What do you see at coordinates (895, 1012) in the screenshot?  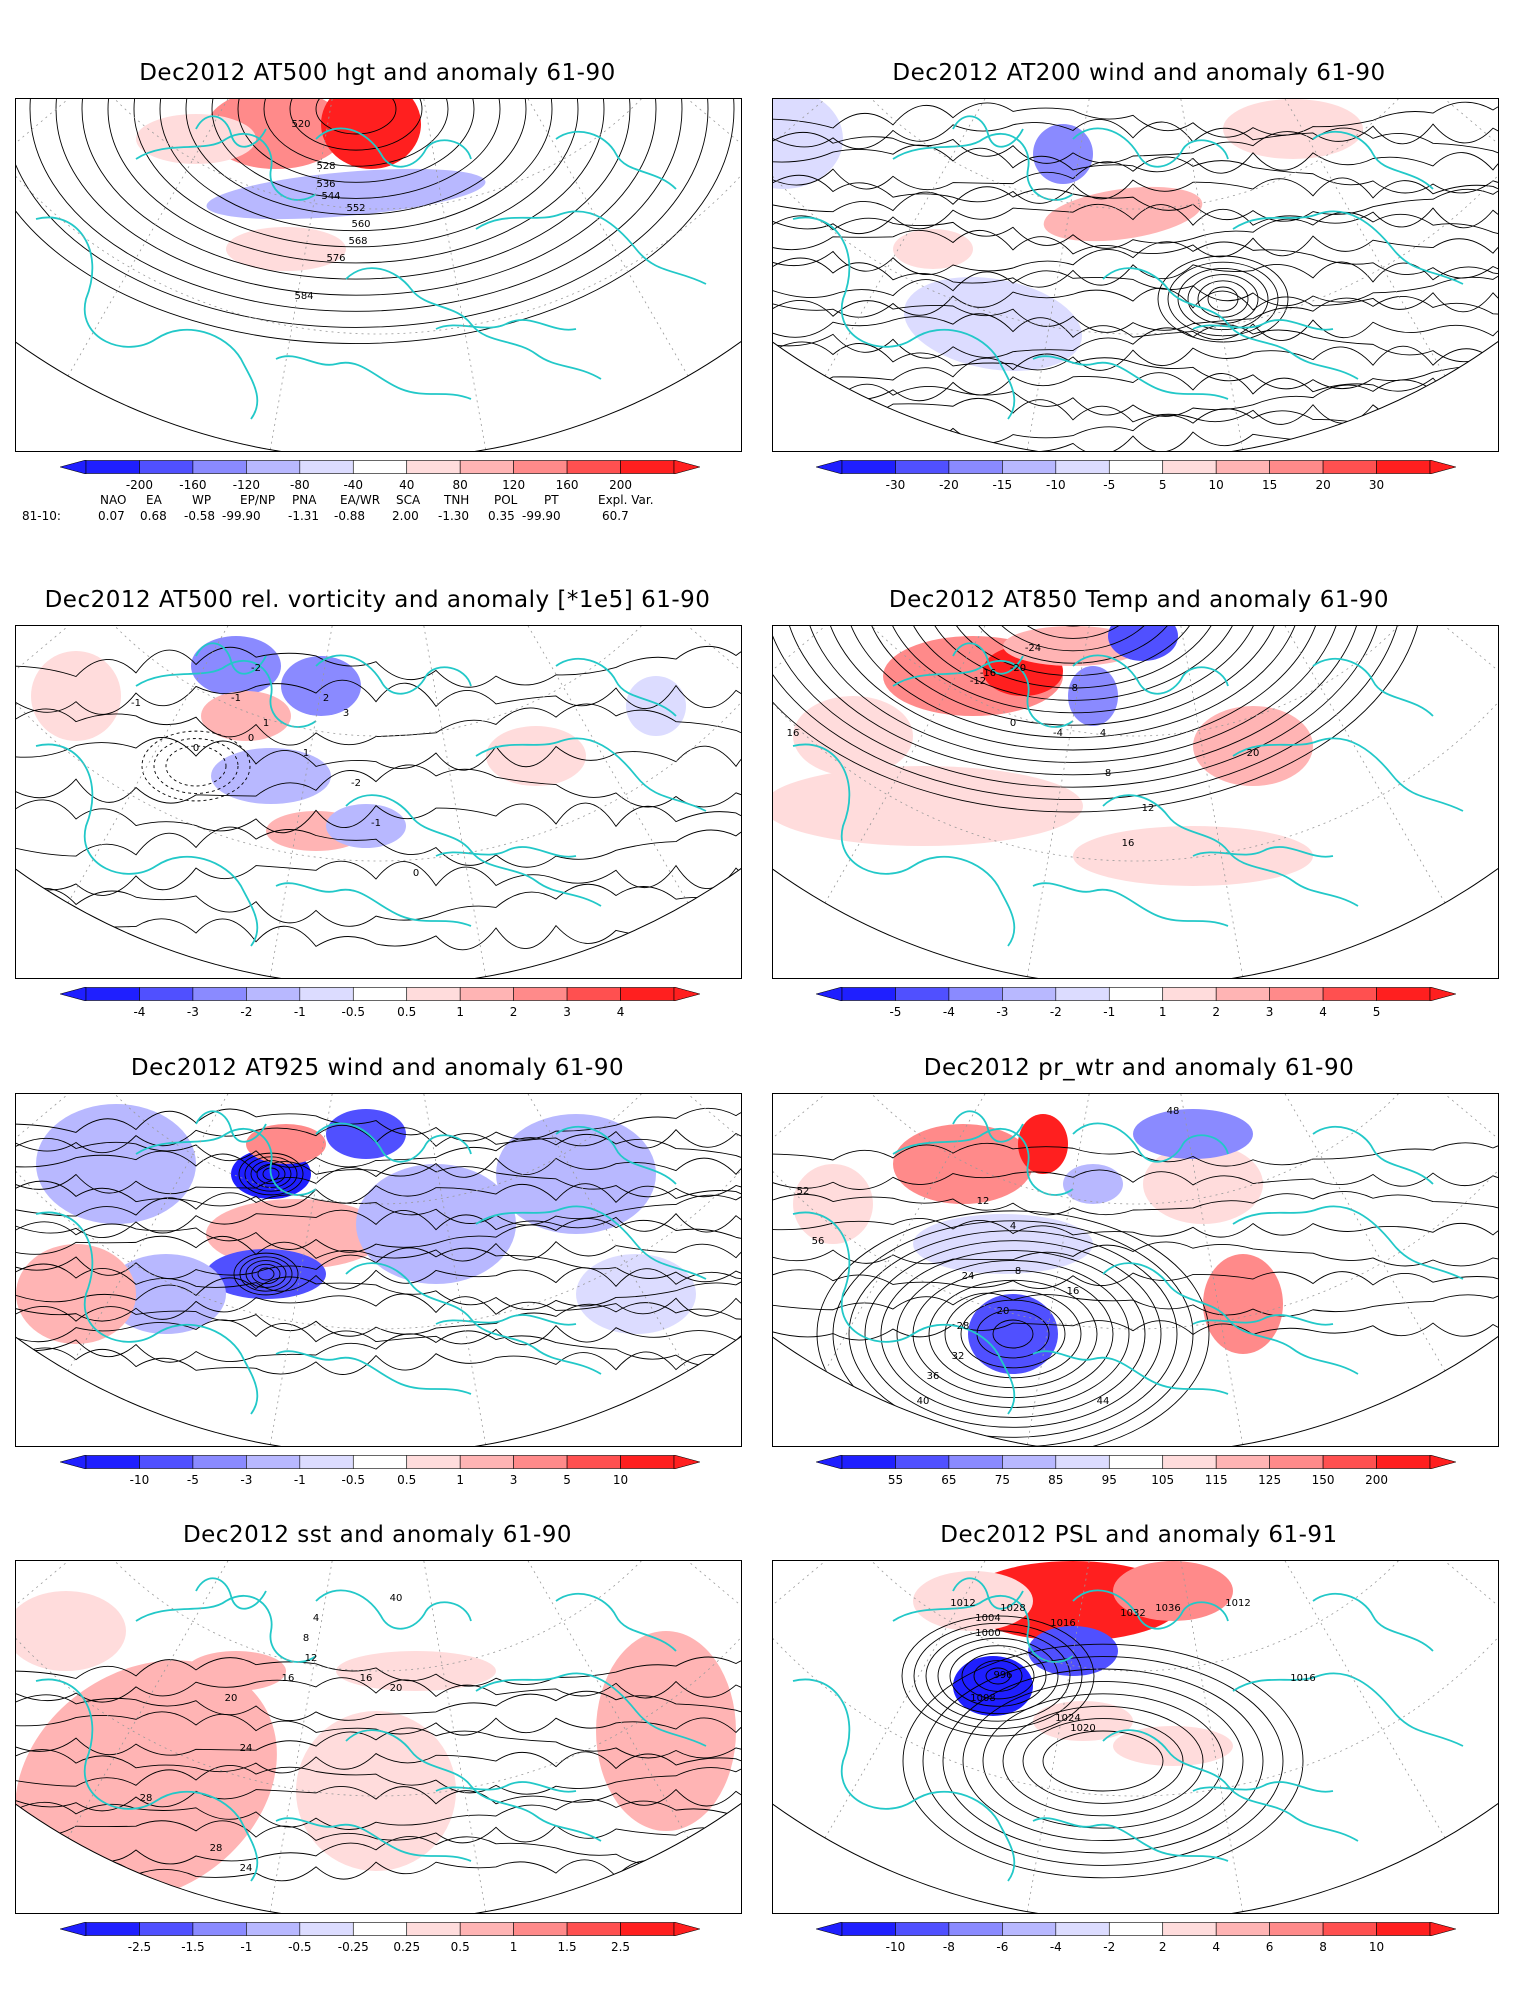 I see `colorbar-tick-label: -5` at bounding box center [895, 1012].